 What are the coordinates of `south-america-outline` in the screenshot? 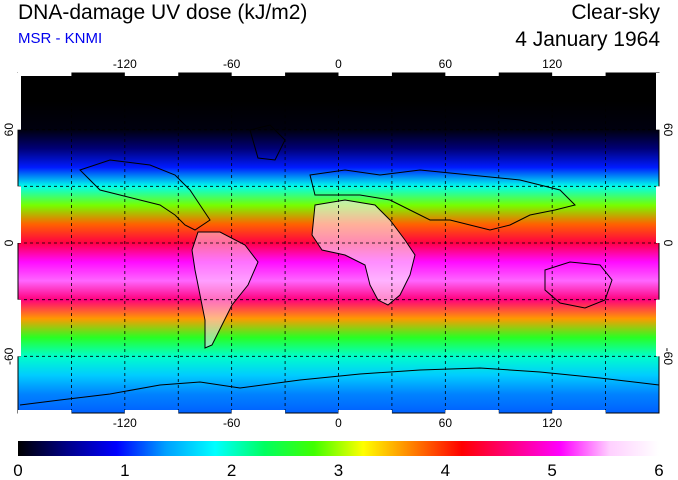 It's located at (225, 290).